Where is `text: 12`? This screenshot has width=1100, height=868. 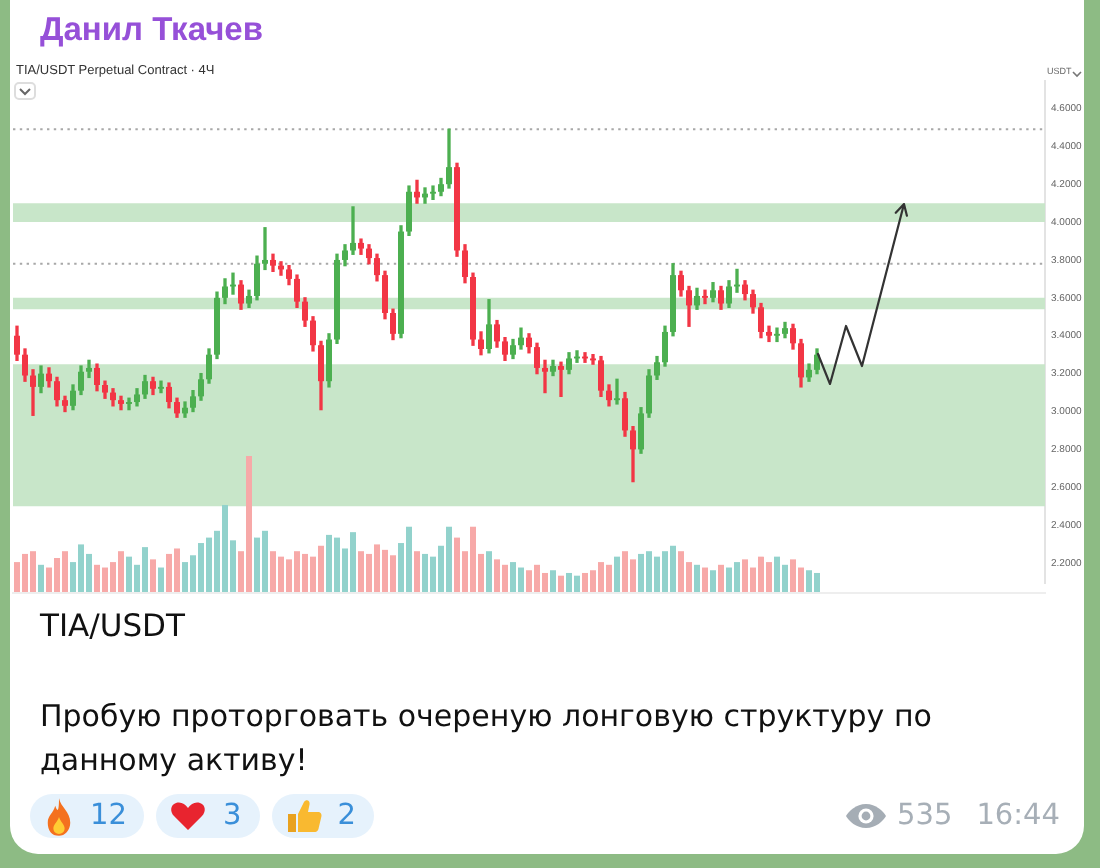 text: 12 is located at coordinates (108, 816).